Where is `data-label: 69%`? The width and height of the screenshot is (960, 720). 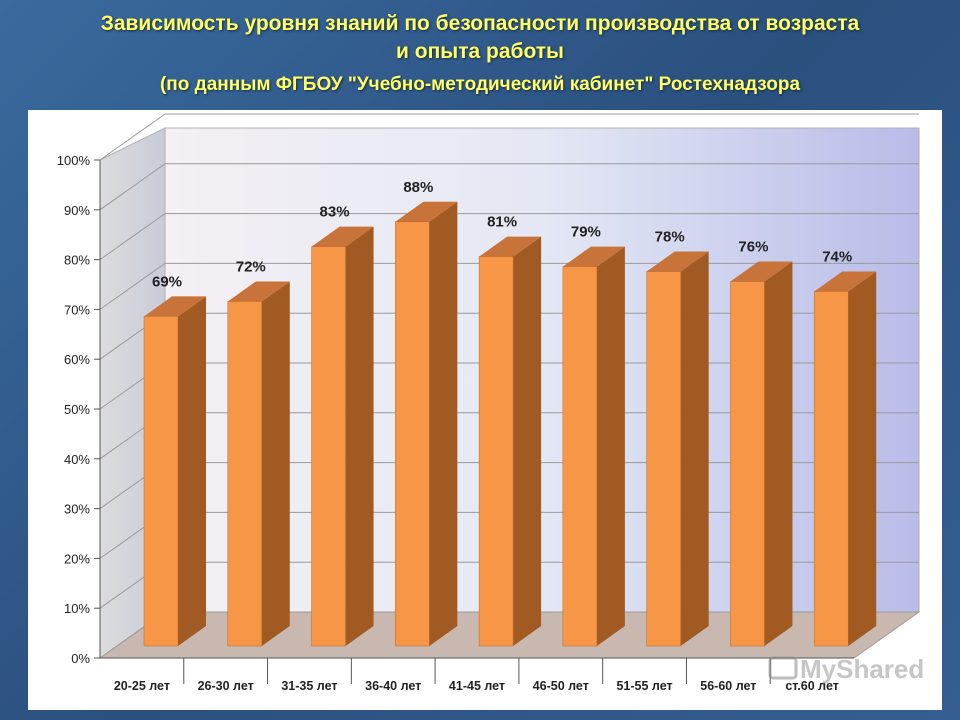 data-label: 69% is located at coordinates (167, 281).